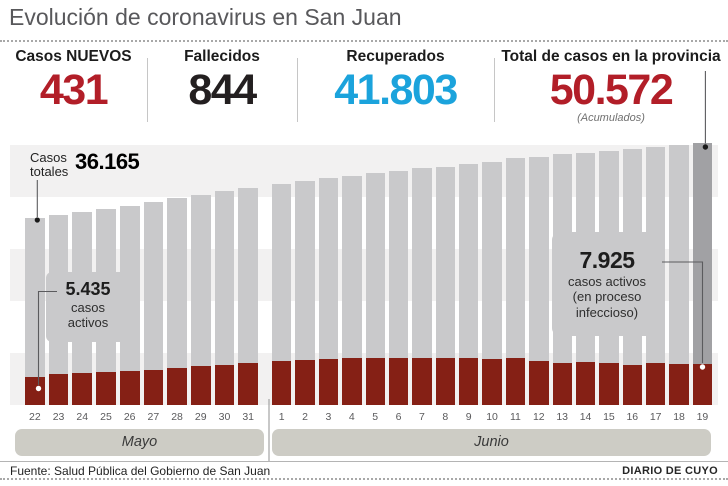 The height and width of the screenshot is (486, 728). I want to click on bar-slot-mayo-25: 25, so click(106, 284).